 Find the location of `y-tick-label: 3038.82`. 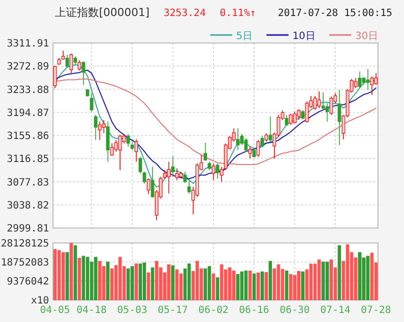

y-tick-label: 3038.82 is located at coordinates (27, 206).